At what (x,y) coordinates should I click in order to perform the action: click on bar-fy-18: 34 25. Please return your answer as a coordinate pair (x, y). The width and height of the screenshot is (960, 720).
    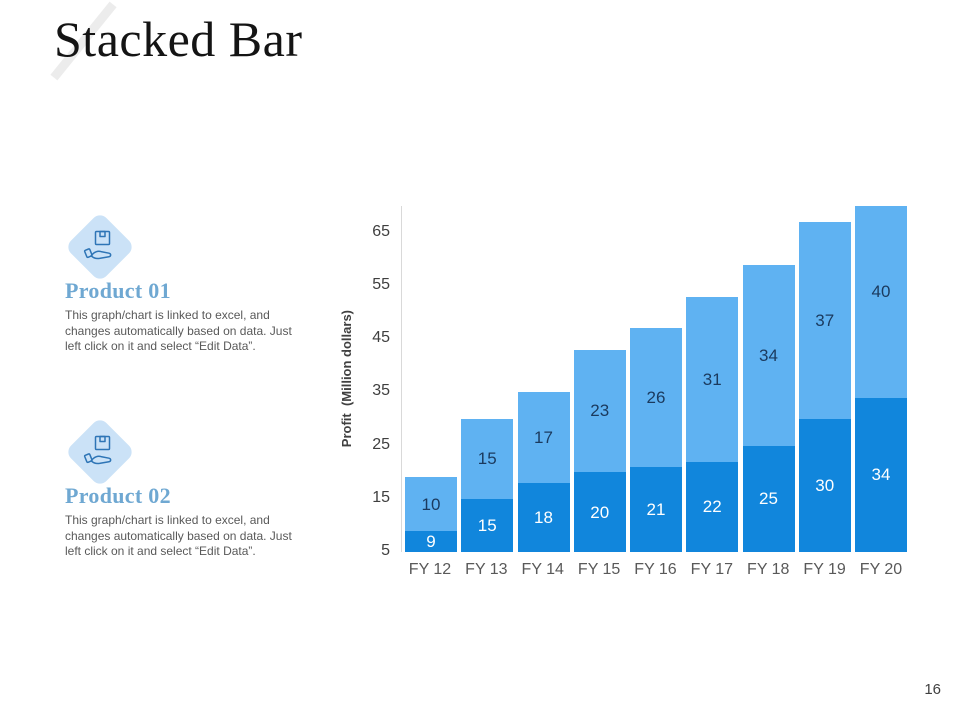
    Looking at the image, I should click on (768, 408).